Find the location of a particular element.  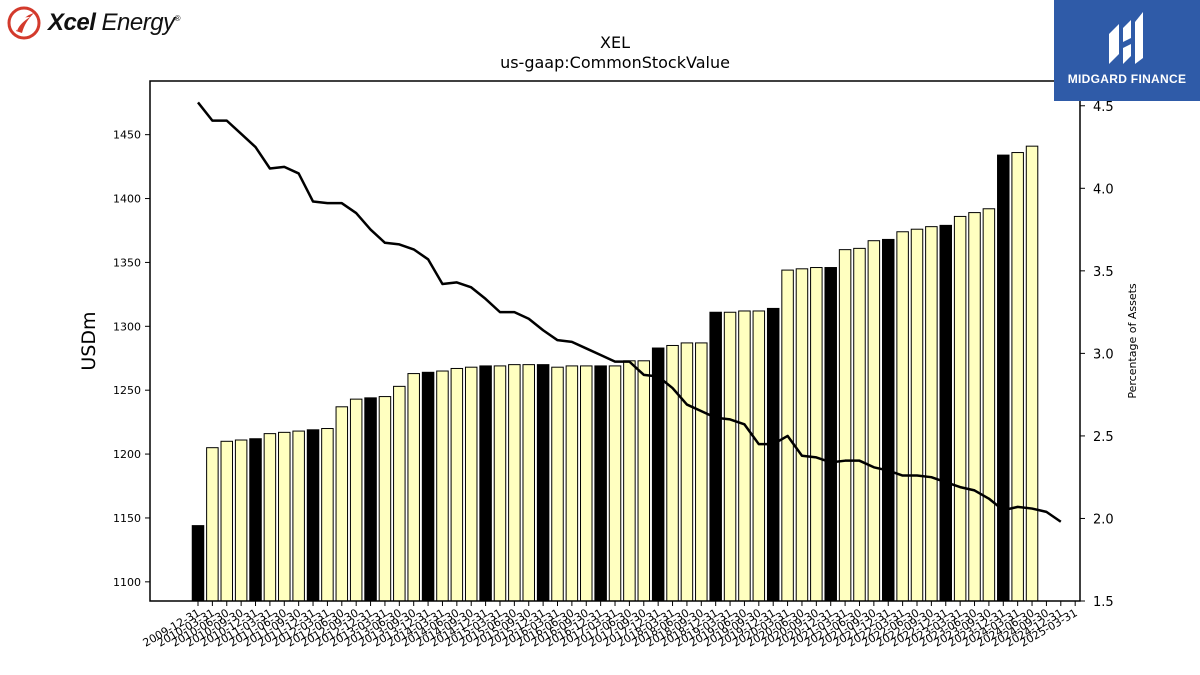

badge-label: MIDGARD FINANCE is located at coordinates (1127, 79).